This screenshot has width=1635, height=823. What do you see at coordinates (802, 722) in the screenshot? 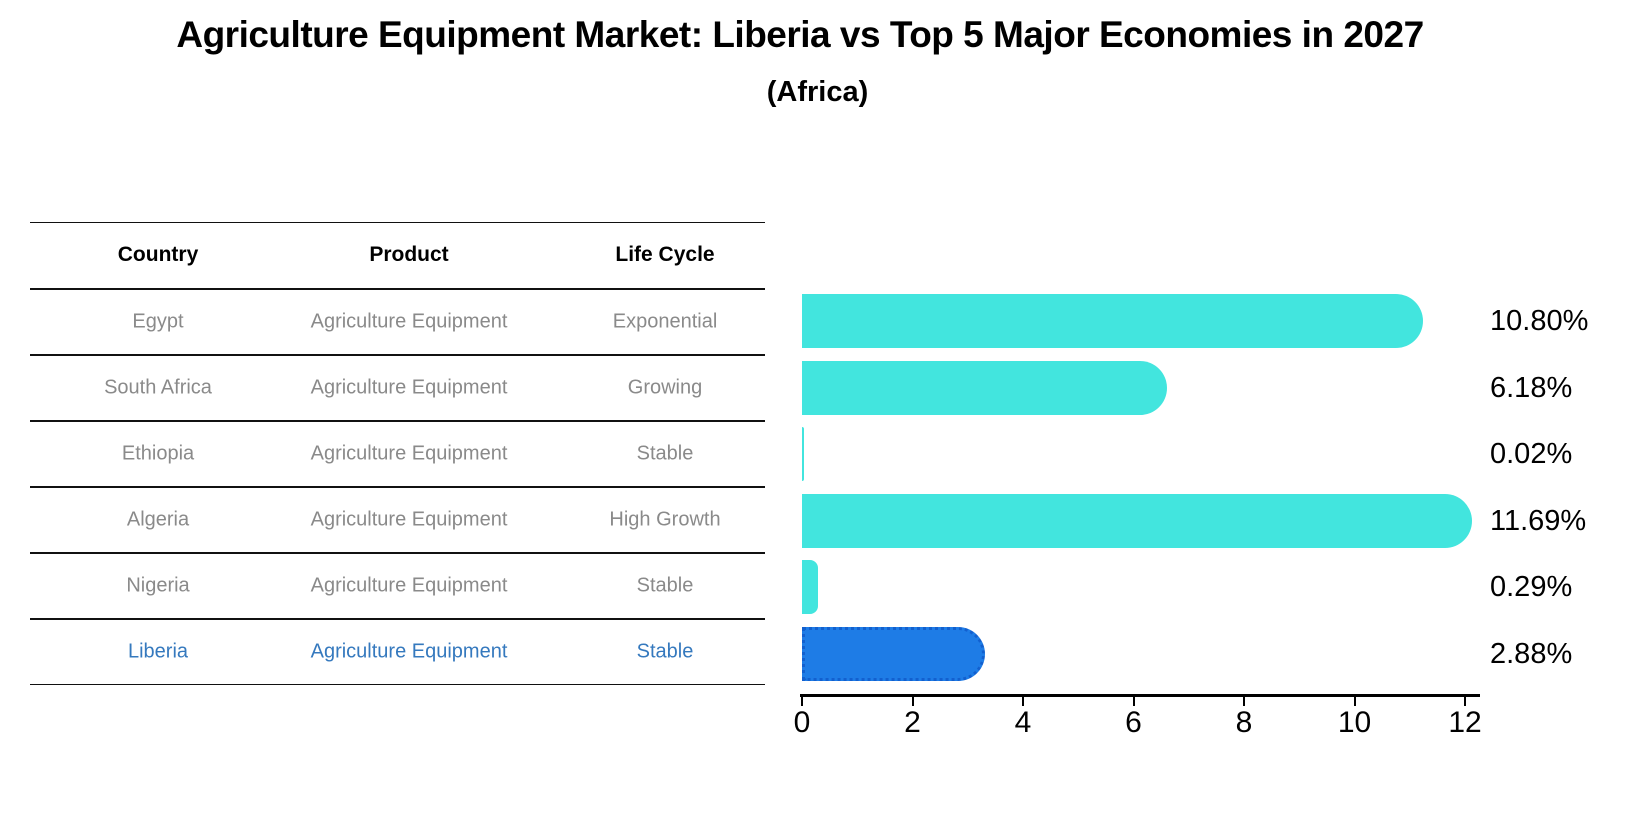
I see `x-axis-tick-label: 0` at bounding box center [802, 722].